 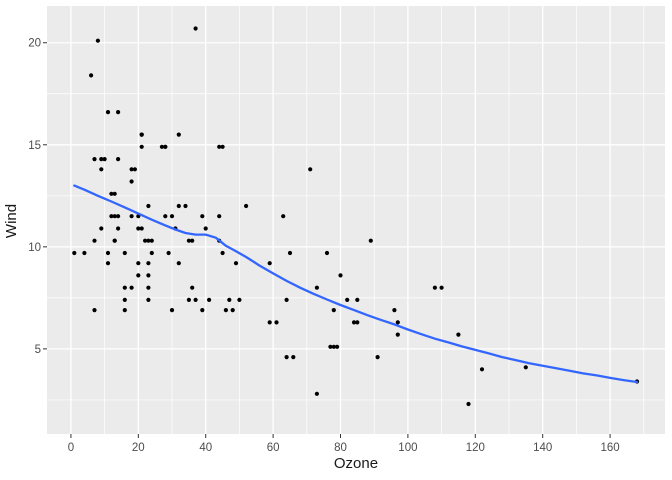 I want to click on x-tick-label: 120, so click(x=475, y=448).